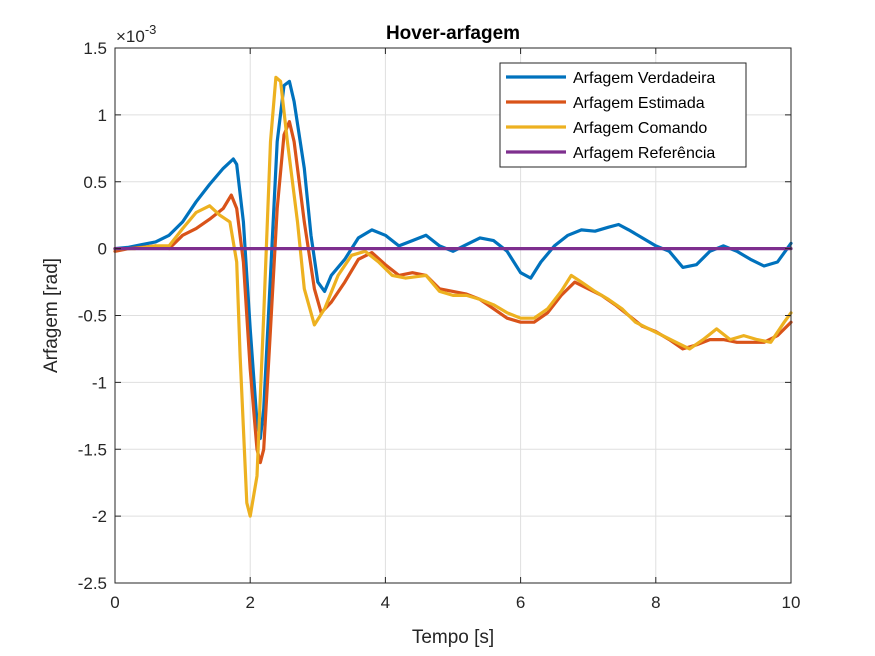 This screenshot has width=875, height=656. What do you see at coordinates (51, 315) in the screenshot?
I see `y-axis-label: Arfagem [rad]` at bounding box center [51, 315].